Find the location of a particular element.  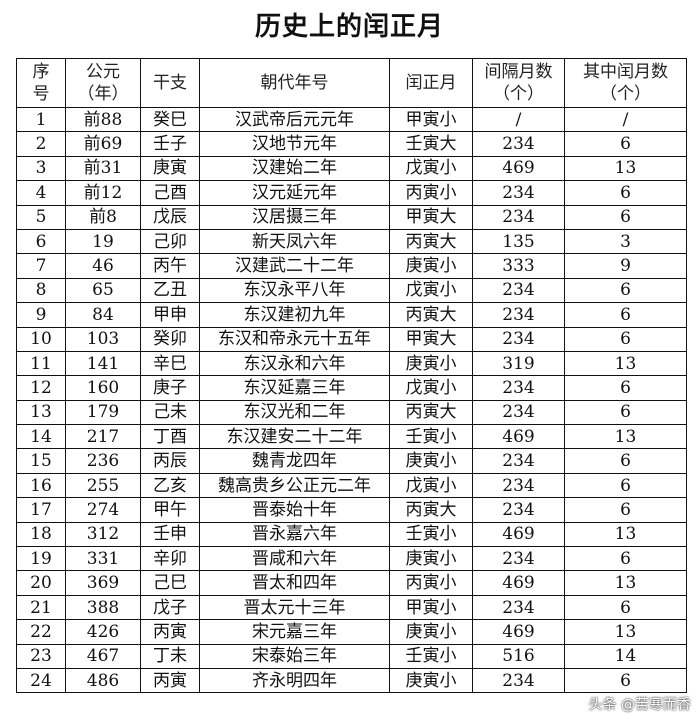

table-cell: 388 is located at coordinates (103, 607).